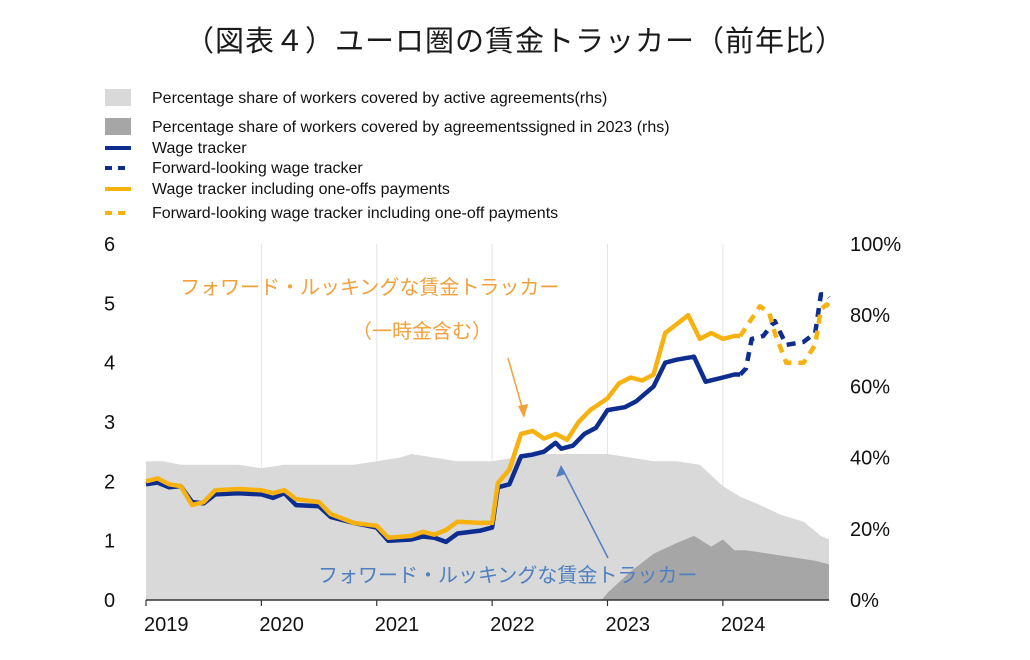 The height and width of the screenshot is (660, 1030). What do you see at coordinates (875, 245) in the screenshot?
I see `y-tick-label-right: 100%` at bounding box center [875, 245].